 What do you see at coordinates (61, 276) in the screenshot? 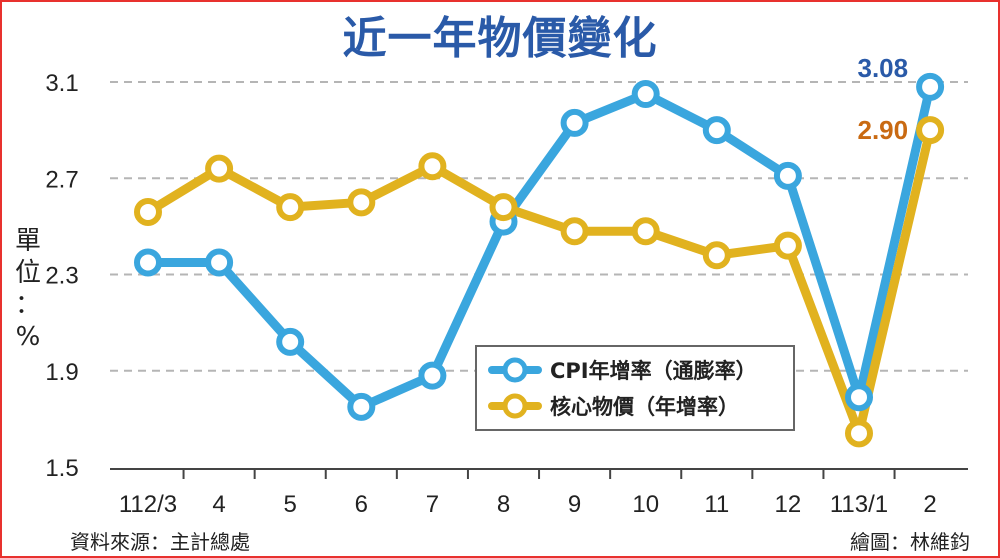
I see `y-tick-label: 2.3` at bounding box center [61, 276].